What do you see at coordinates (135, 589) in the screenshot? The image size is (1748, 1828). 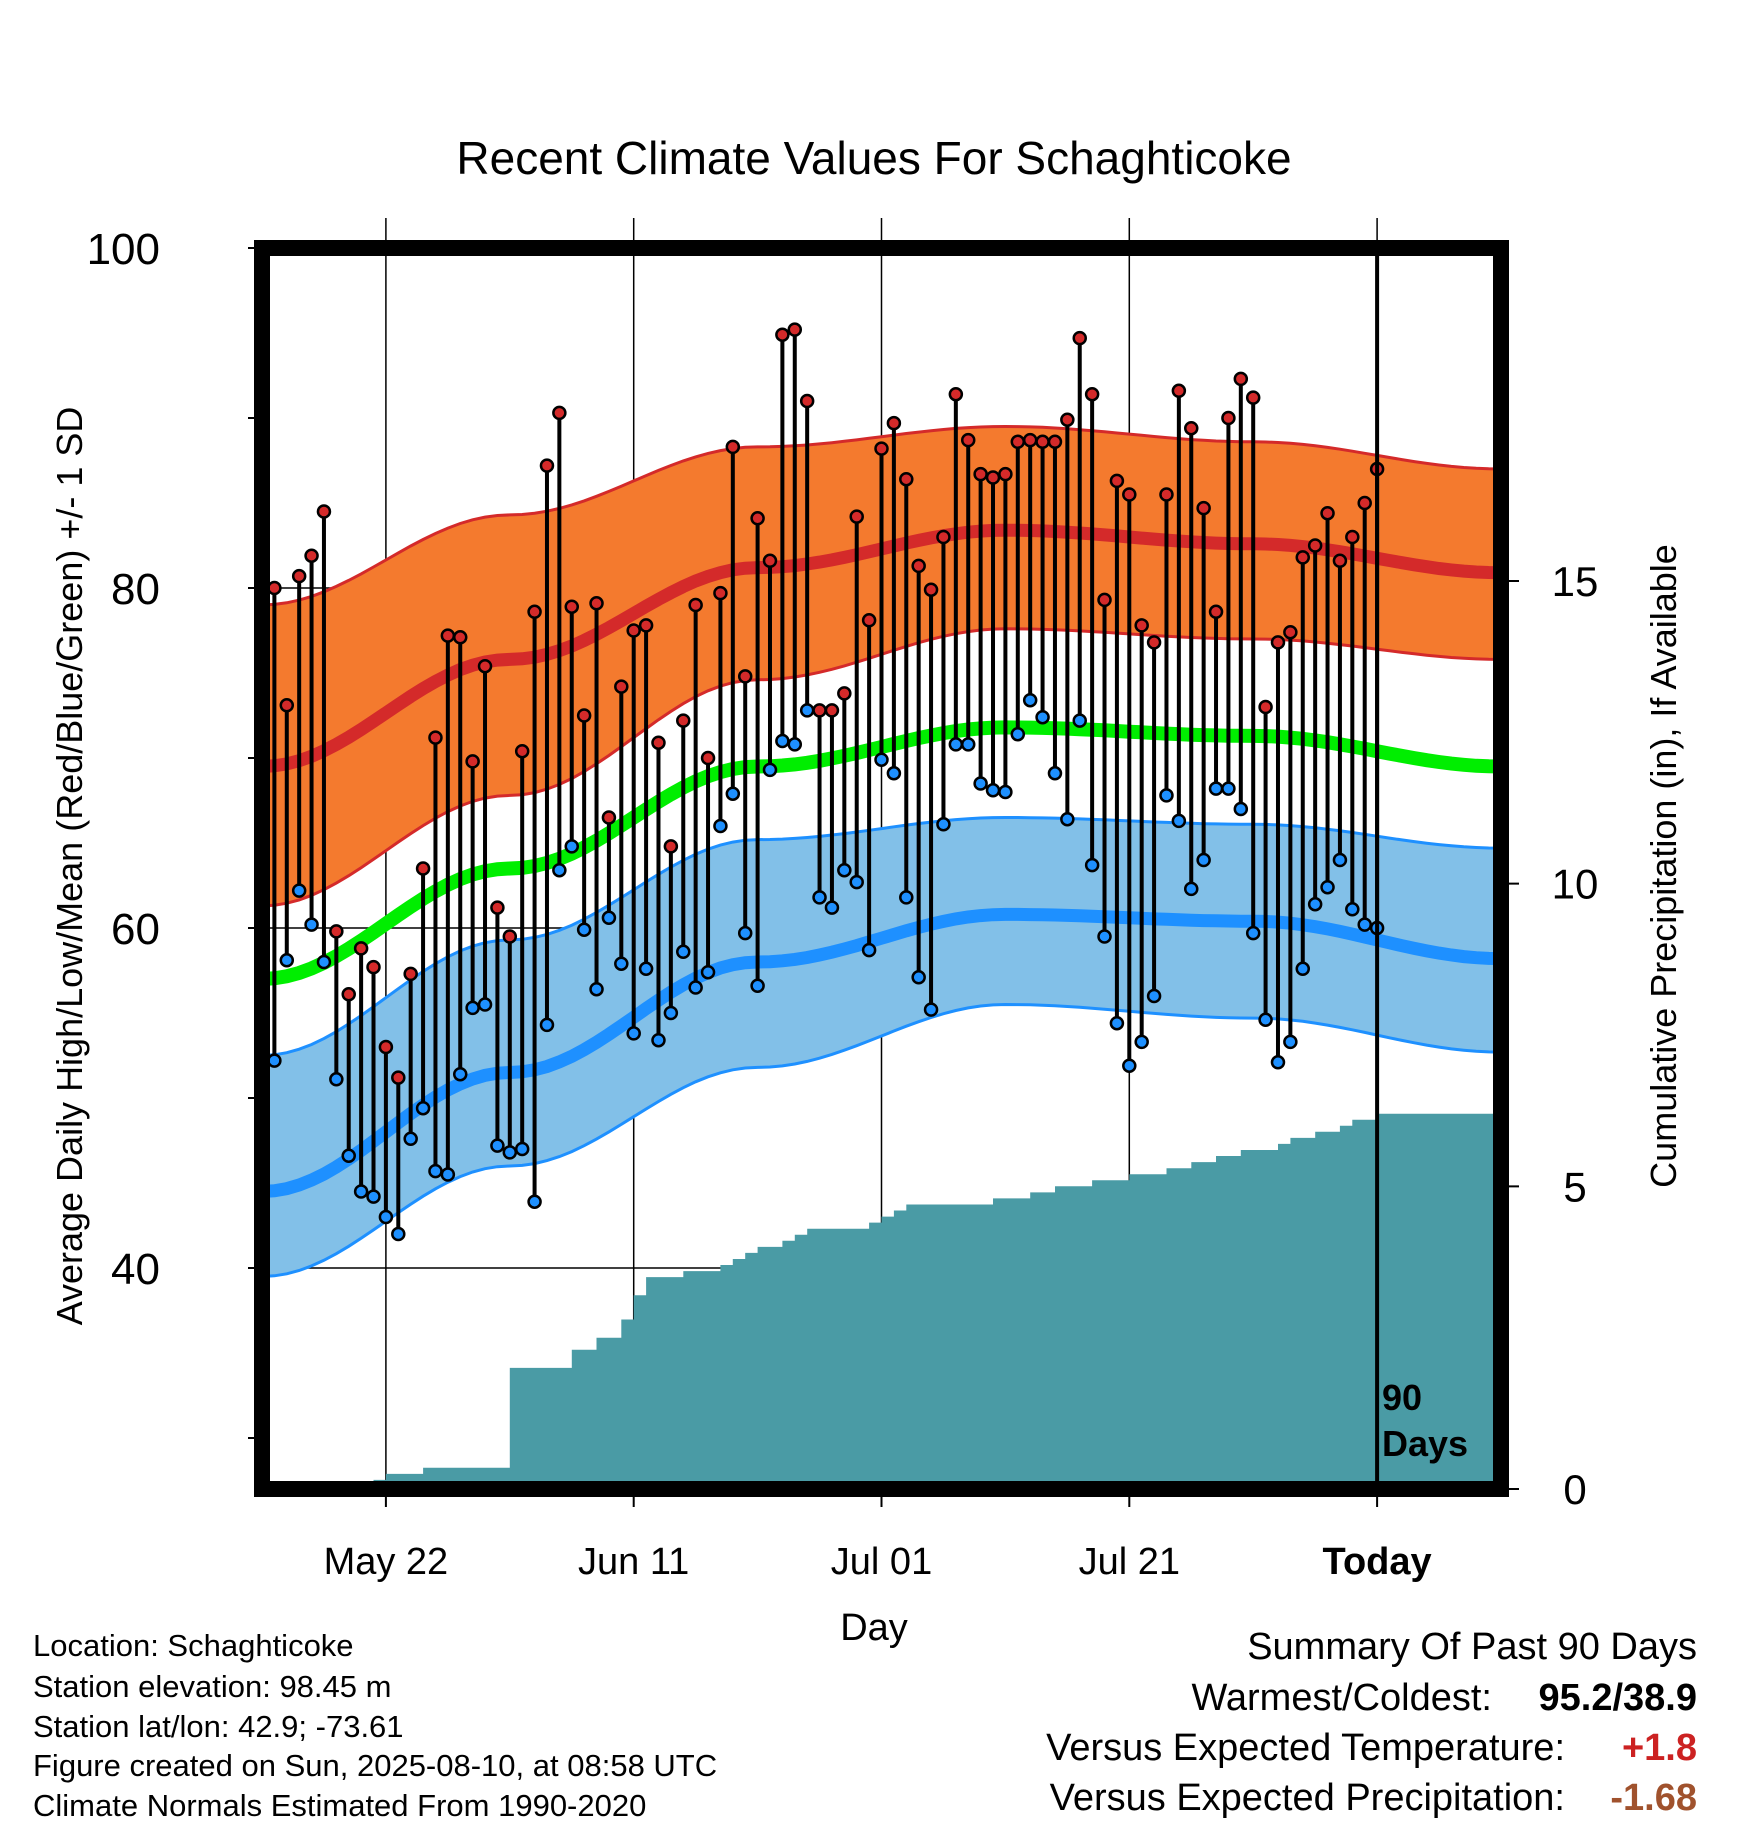 I see `y-tick-label: 80` at bounding box center [135, 589].